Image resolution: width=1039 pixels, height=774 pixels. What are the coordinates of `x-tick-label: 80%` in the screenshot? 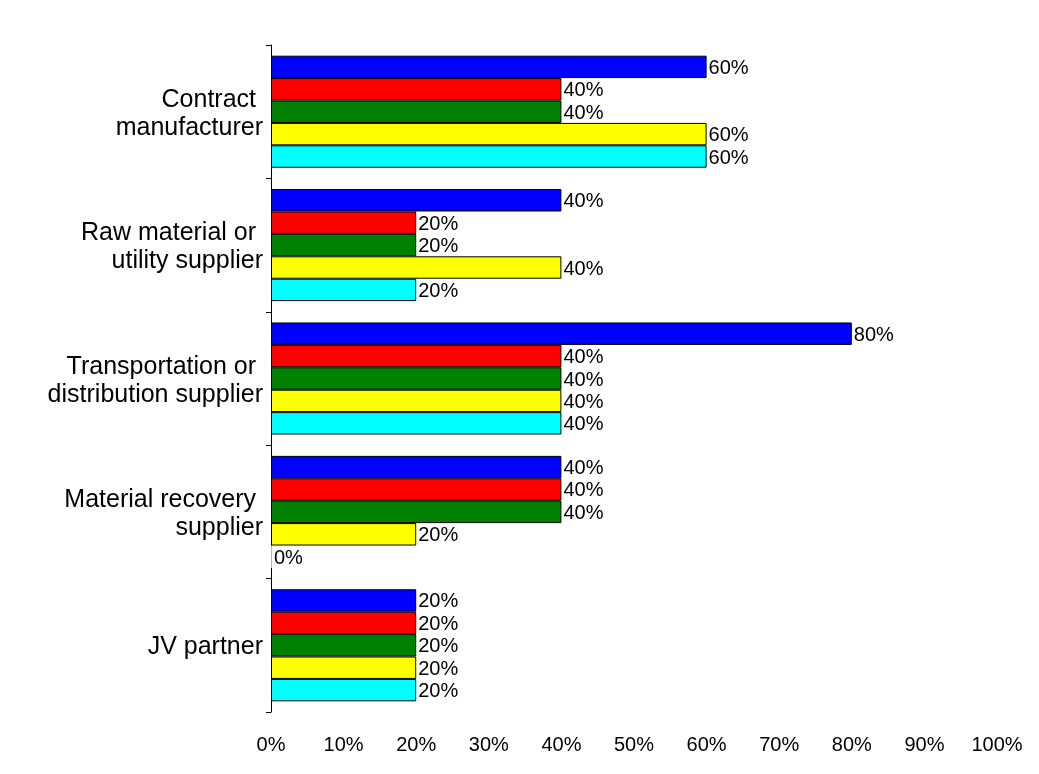 It's located at (852, 744).